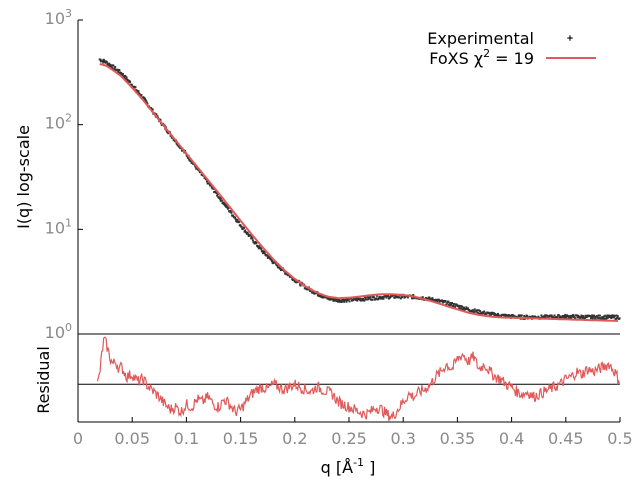  Describe the element at coordinates (58, 122) in the screenshot. I see `main-y-tick-label: 102` at that location.